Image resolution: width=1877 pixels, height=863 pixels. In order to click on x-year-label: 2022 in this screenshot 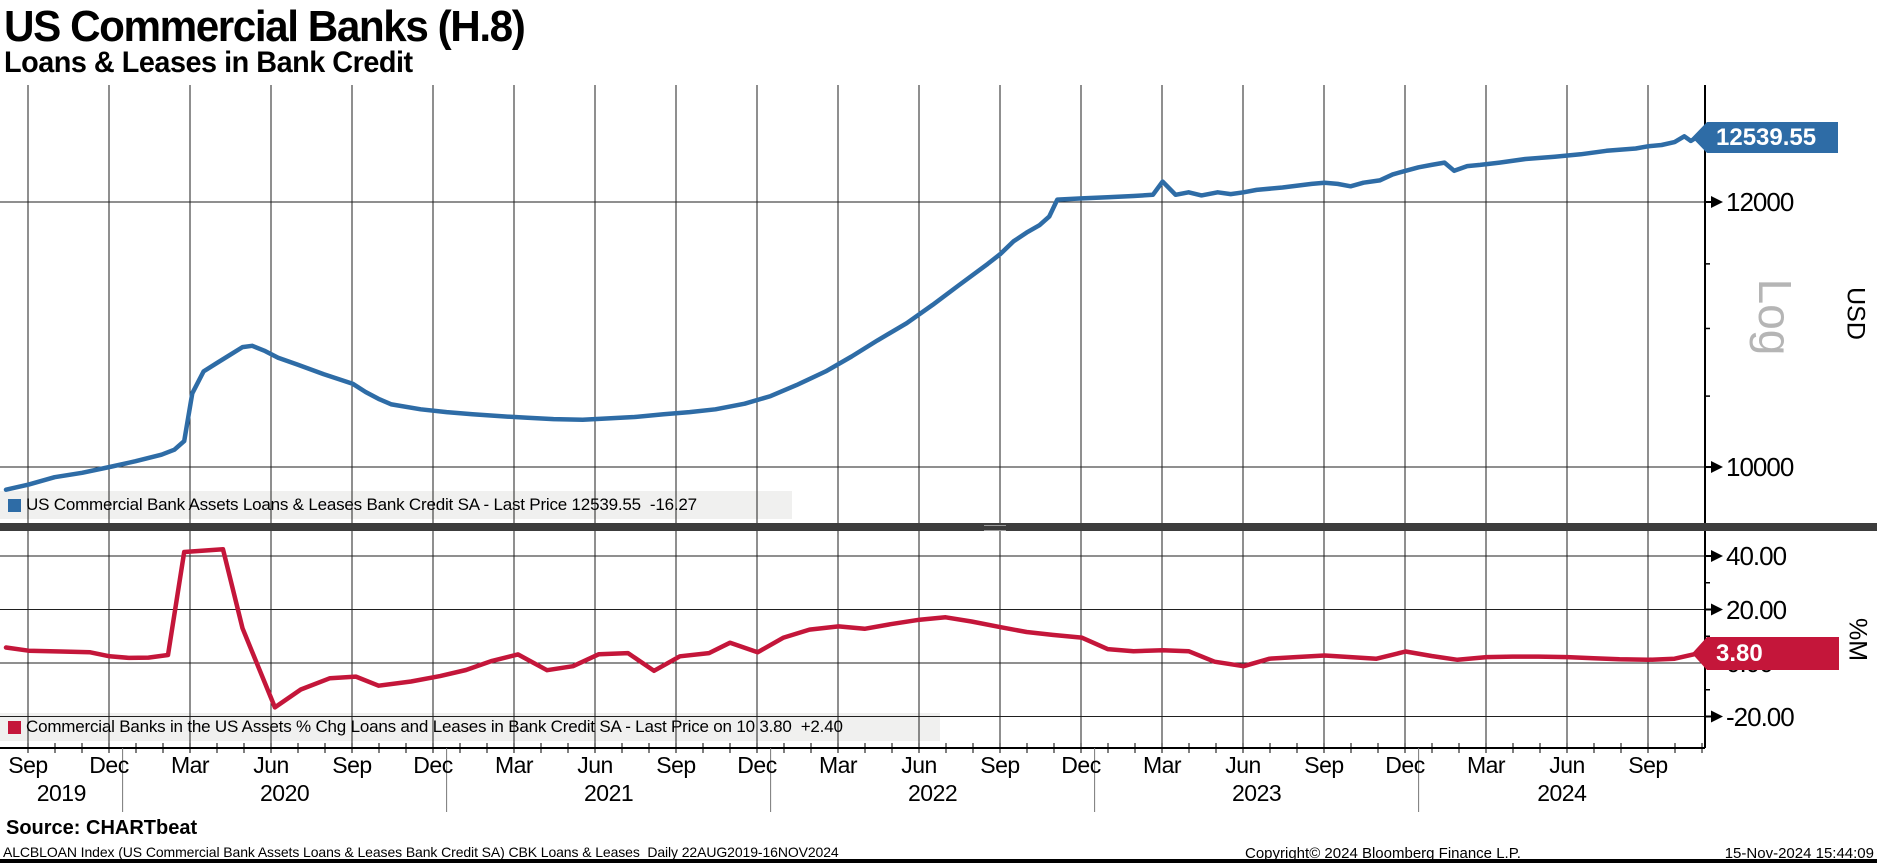, I will do `click(933, 793)`.